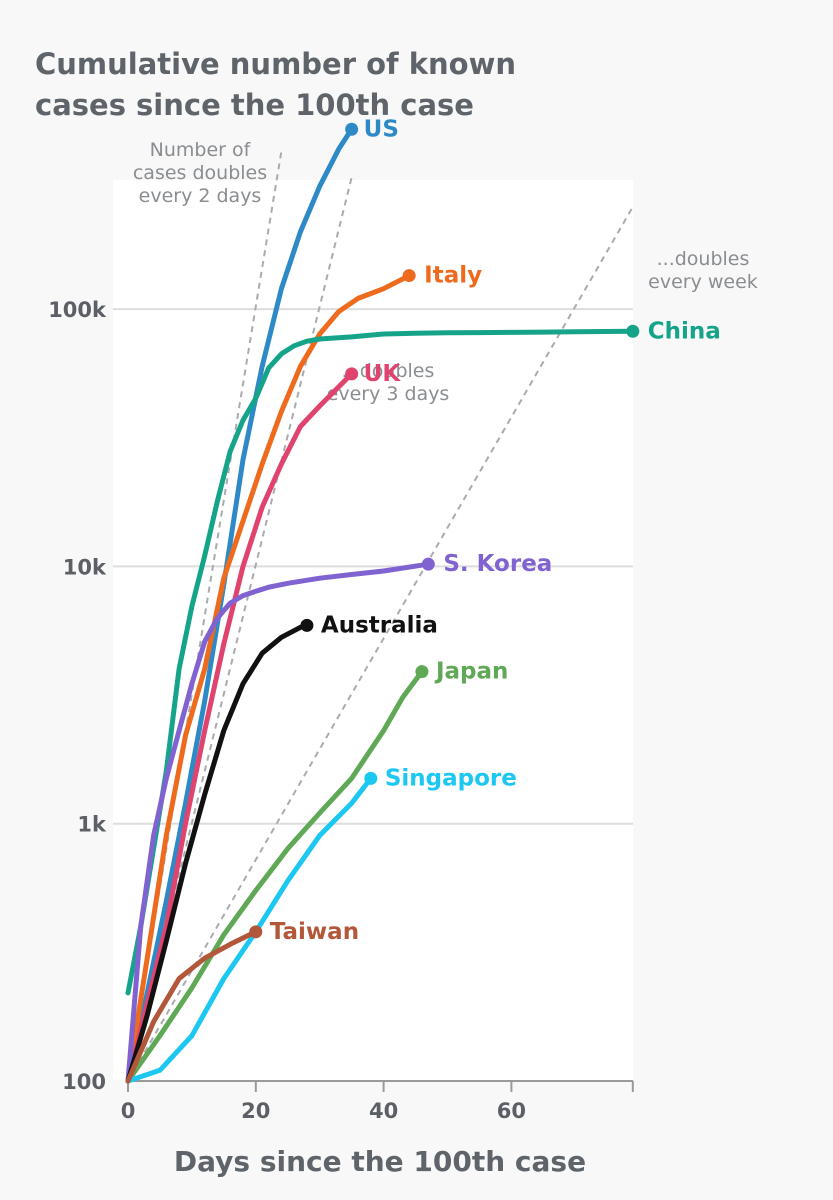 The width and height of the screenshot is (833, 1200). What do you see at coordinates (380, 1161) in the screenshot?
I see `x-axis-label: Days since the 100th case` at bounding box center [380, 1161].